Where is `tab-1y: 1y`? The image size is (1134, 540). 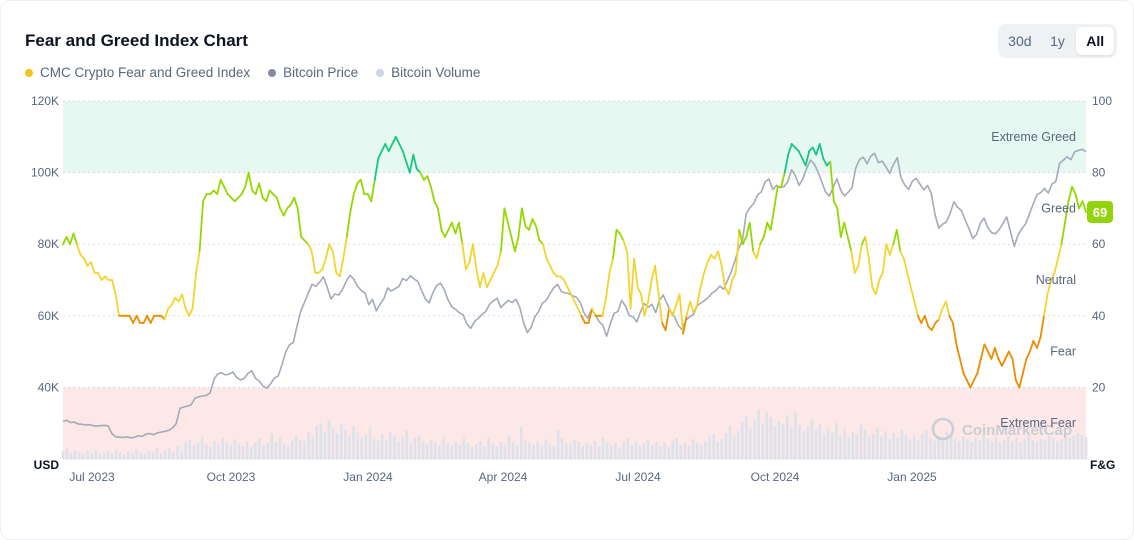
tab-1y: 1y is located at coordinates (1057, 41).